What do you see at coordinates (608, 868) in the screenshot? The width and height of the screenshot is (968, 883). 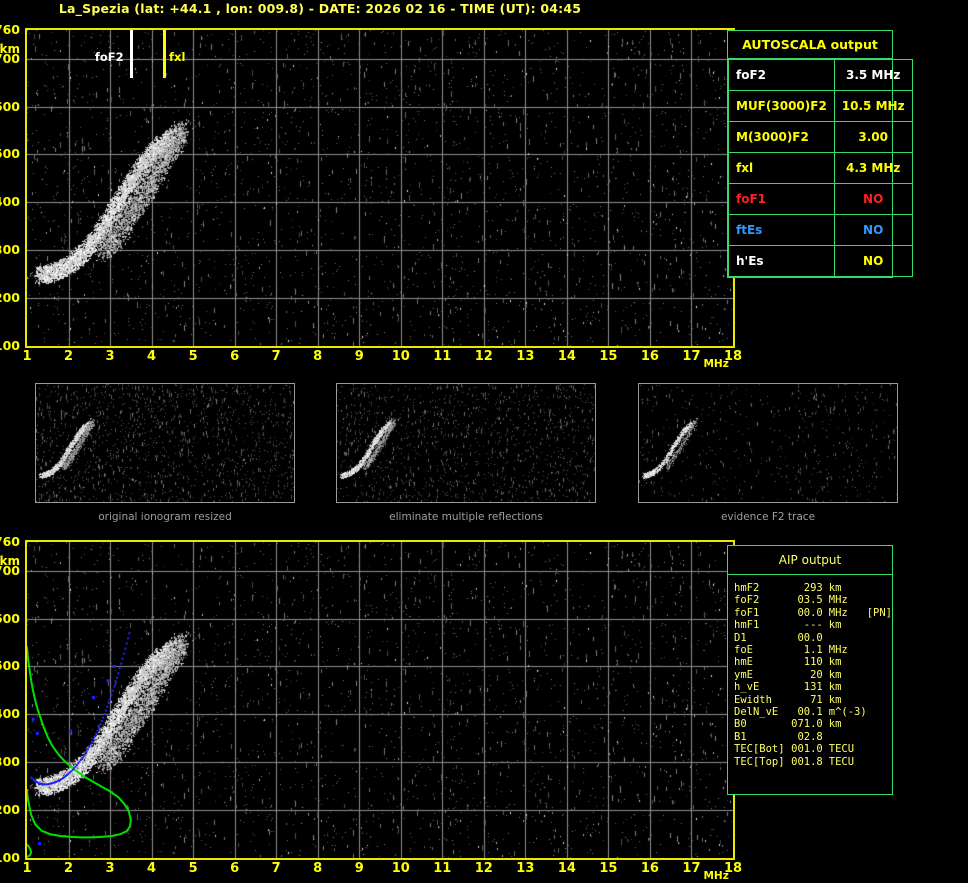 I see `x-tick-label: 15` at bounding box center [608, 868].